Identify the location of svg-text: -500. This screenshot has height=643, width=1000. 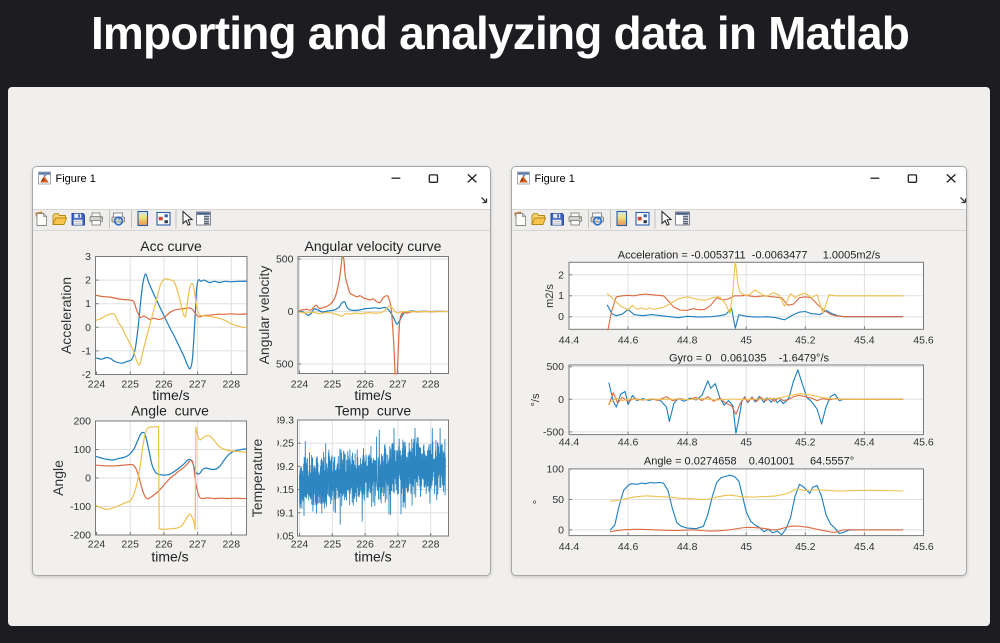
(553, 432).